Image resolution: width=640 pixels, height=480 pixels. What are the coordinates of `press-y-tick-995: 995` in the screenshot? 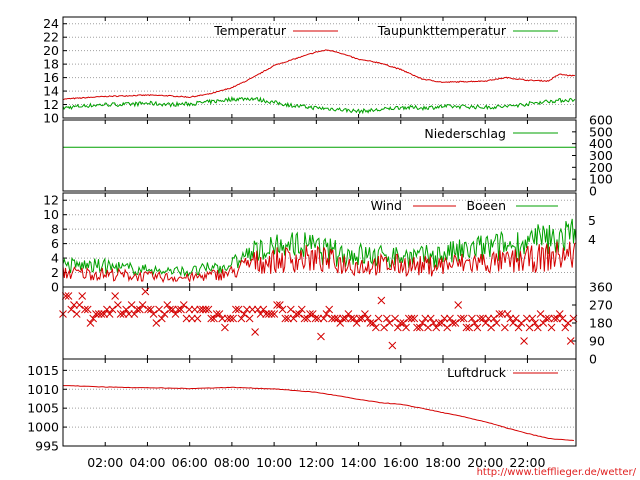 It's located at (47, 446).